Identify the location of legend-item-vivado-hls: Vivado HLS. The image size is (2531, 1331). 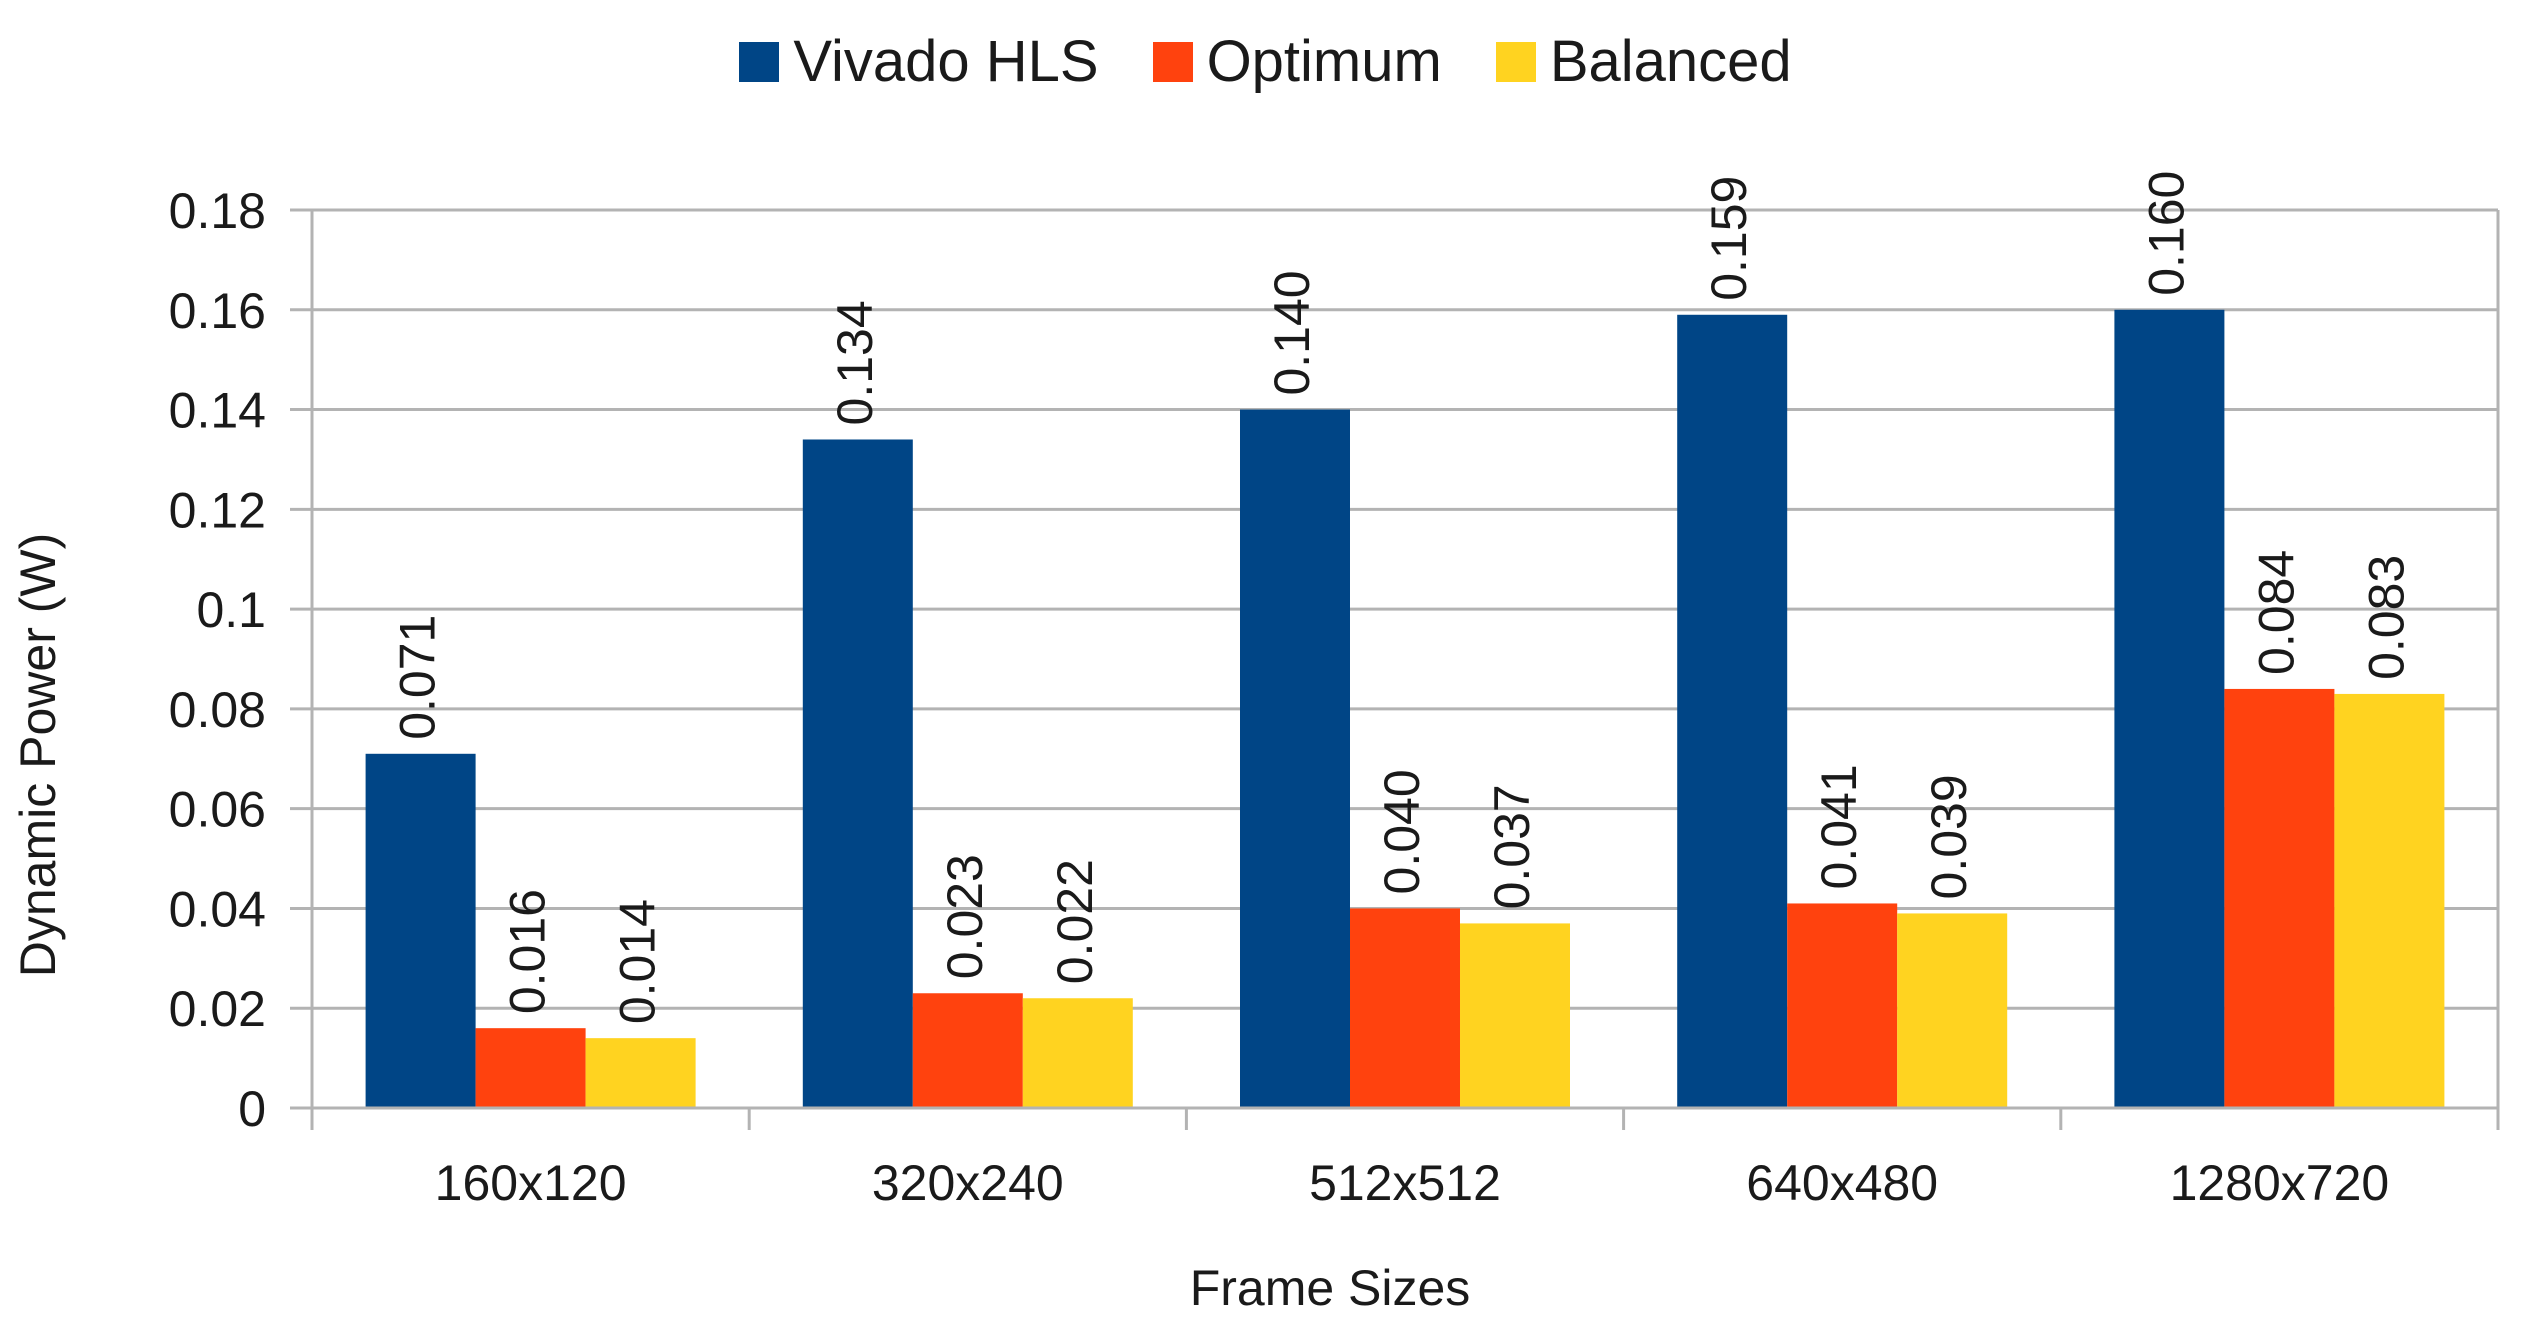
(919, 61).